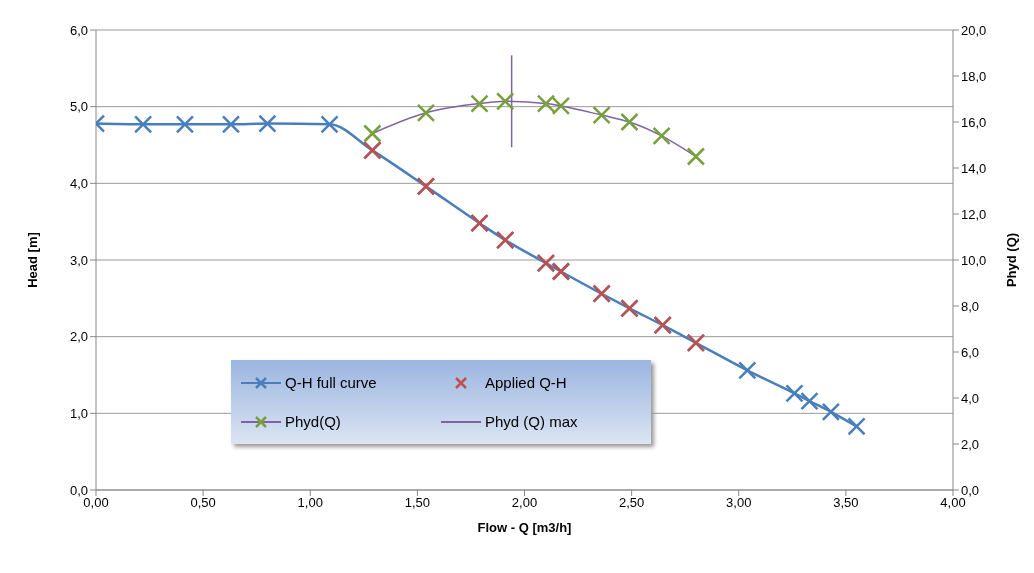 Image resolution: width=1034 pixels, height=573 pixels. What do you see at coordinates (78, 490) in the screenshot?
I see `y-tick-label: 0,0` at bounding box center [78, 490].